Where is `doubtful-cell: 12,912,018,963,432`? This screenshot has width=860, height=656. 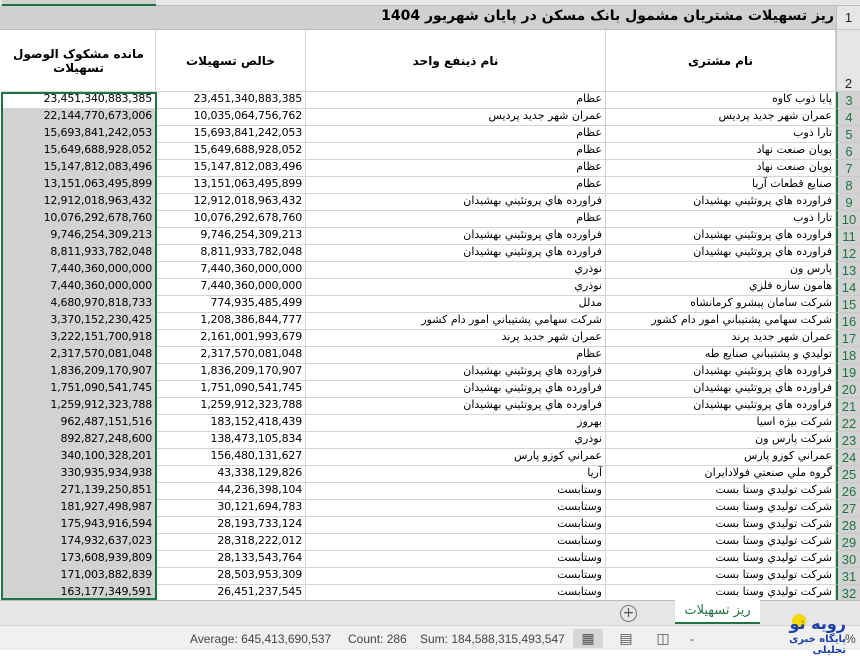
doubtful-cell: 12,912,018,963,432 is located at coordinates (79, 202).